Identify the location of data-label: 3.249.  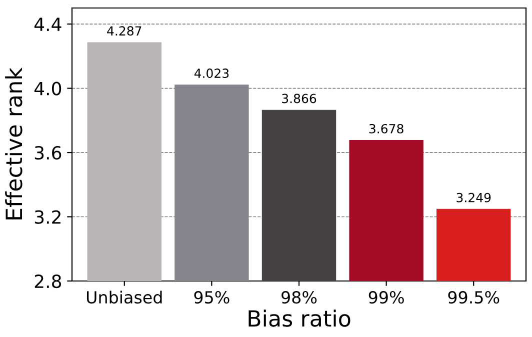
(473, 197).